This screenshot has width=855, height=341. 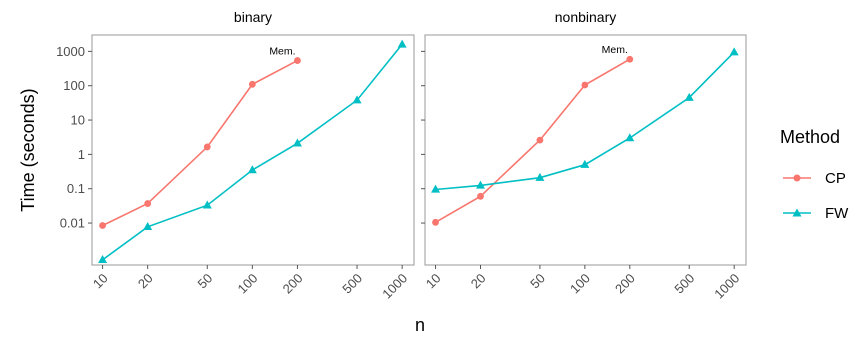 What do you see at coordinates (810, 137) in the screenshot?
I see `legend-title: Method` at bounding box center [810, 137].